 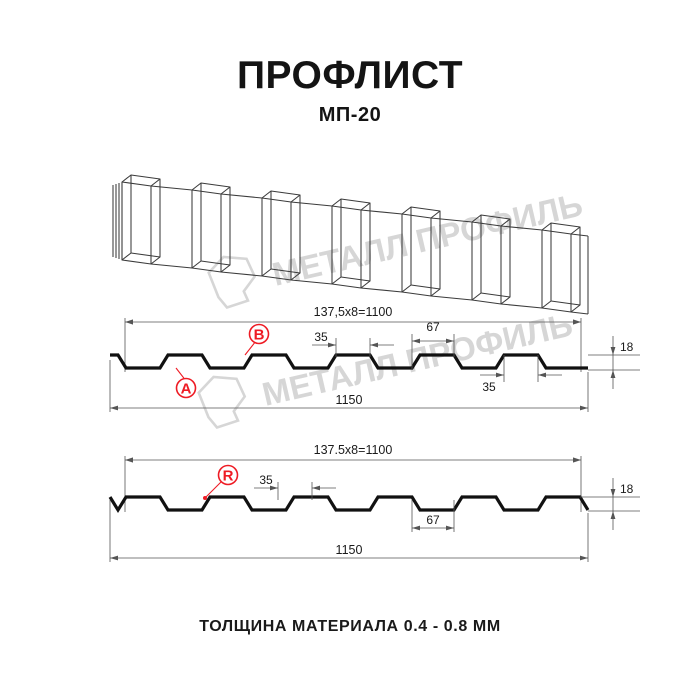 I want to click on arrow-right-top-a, so click(x=577, y=322).